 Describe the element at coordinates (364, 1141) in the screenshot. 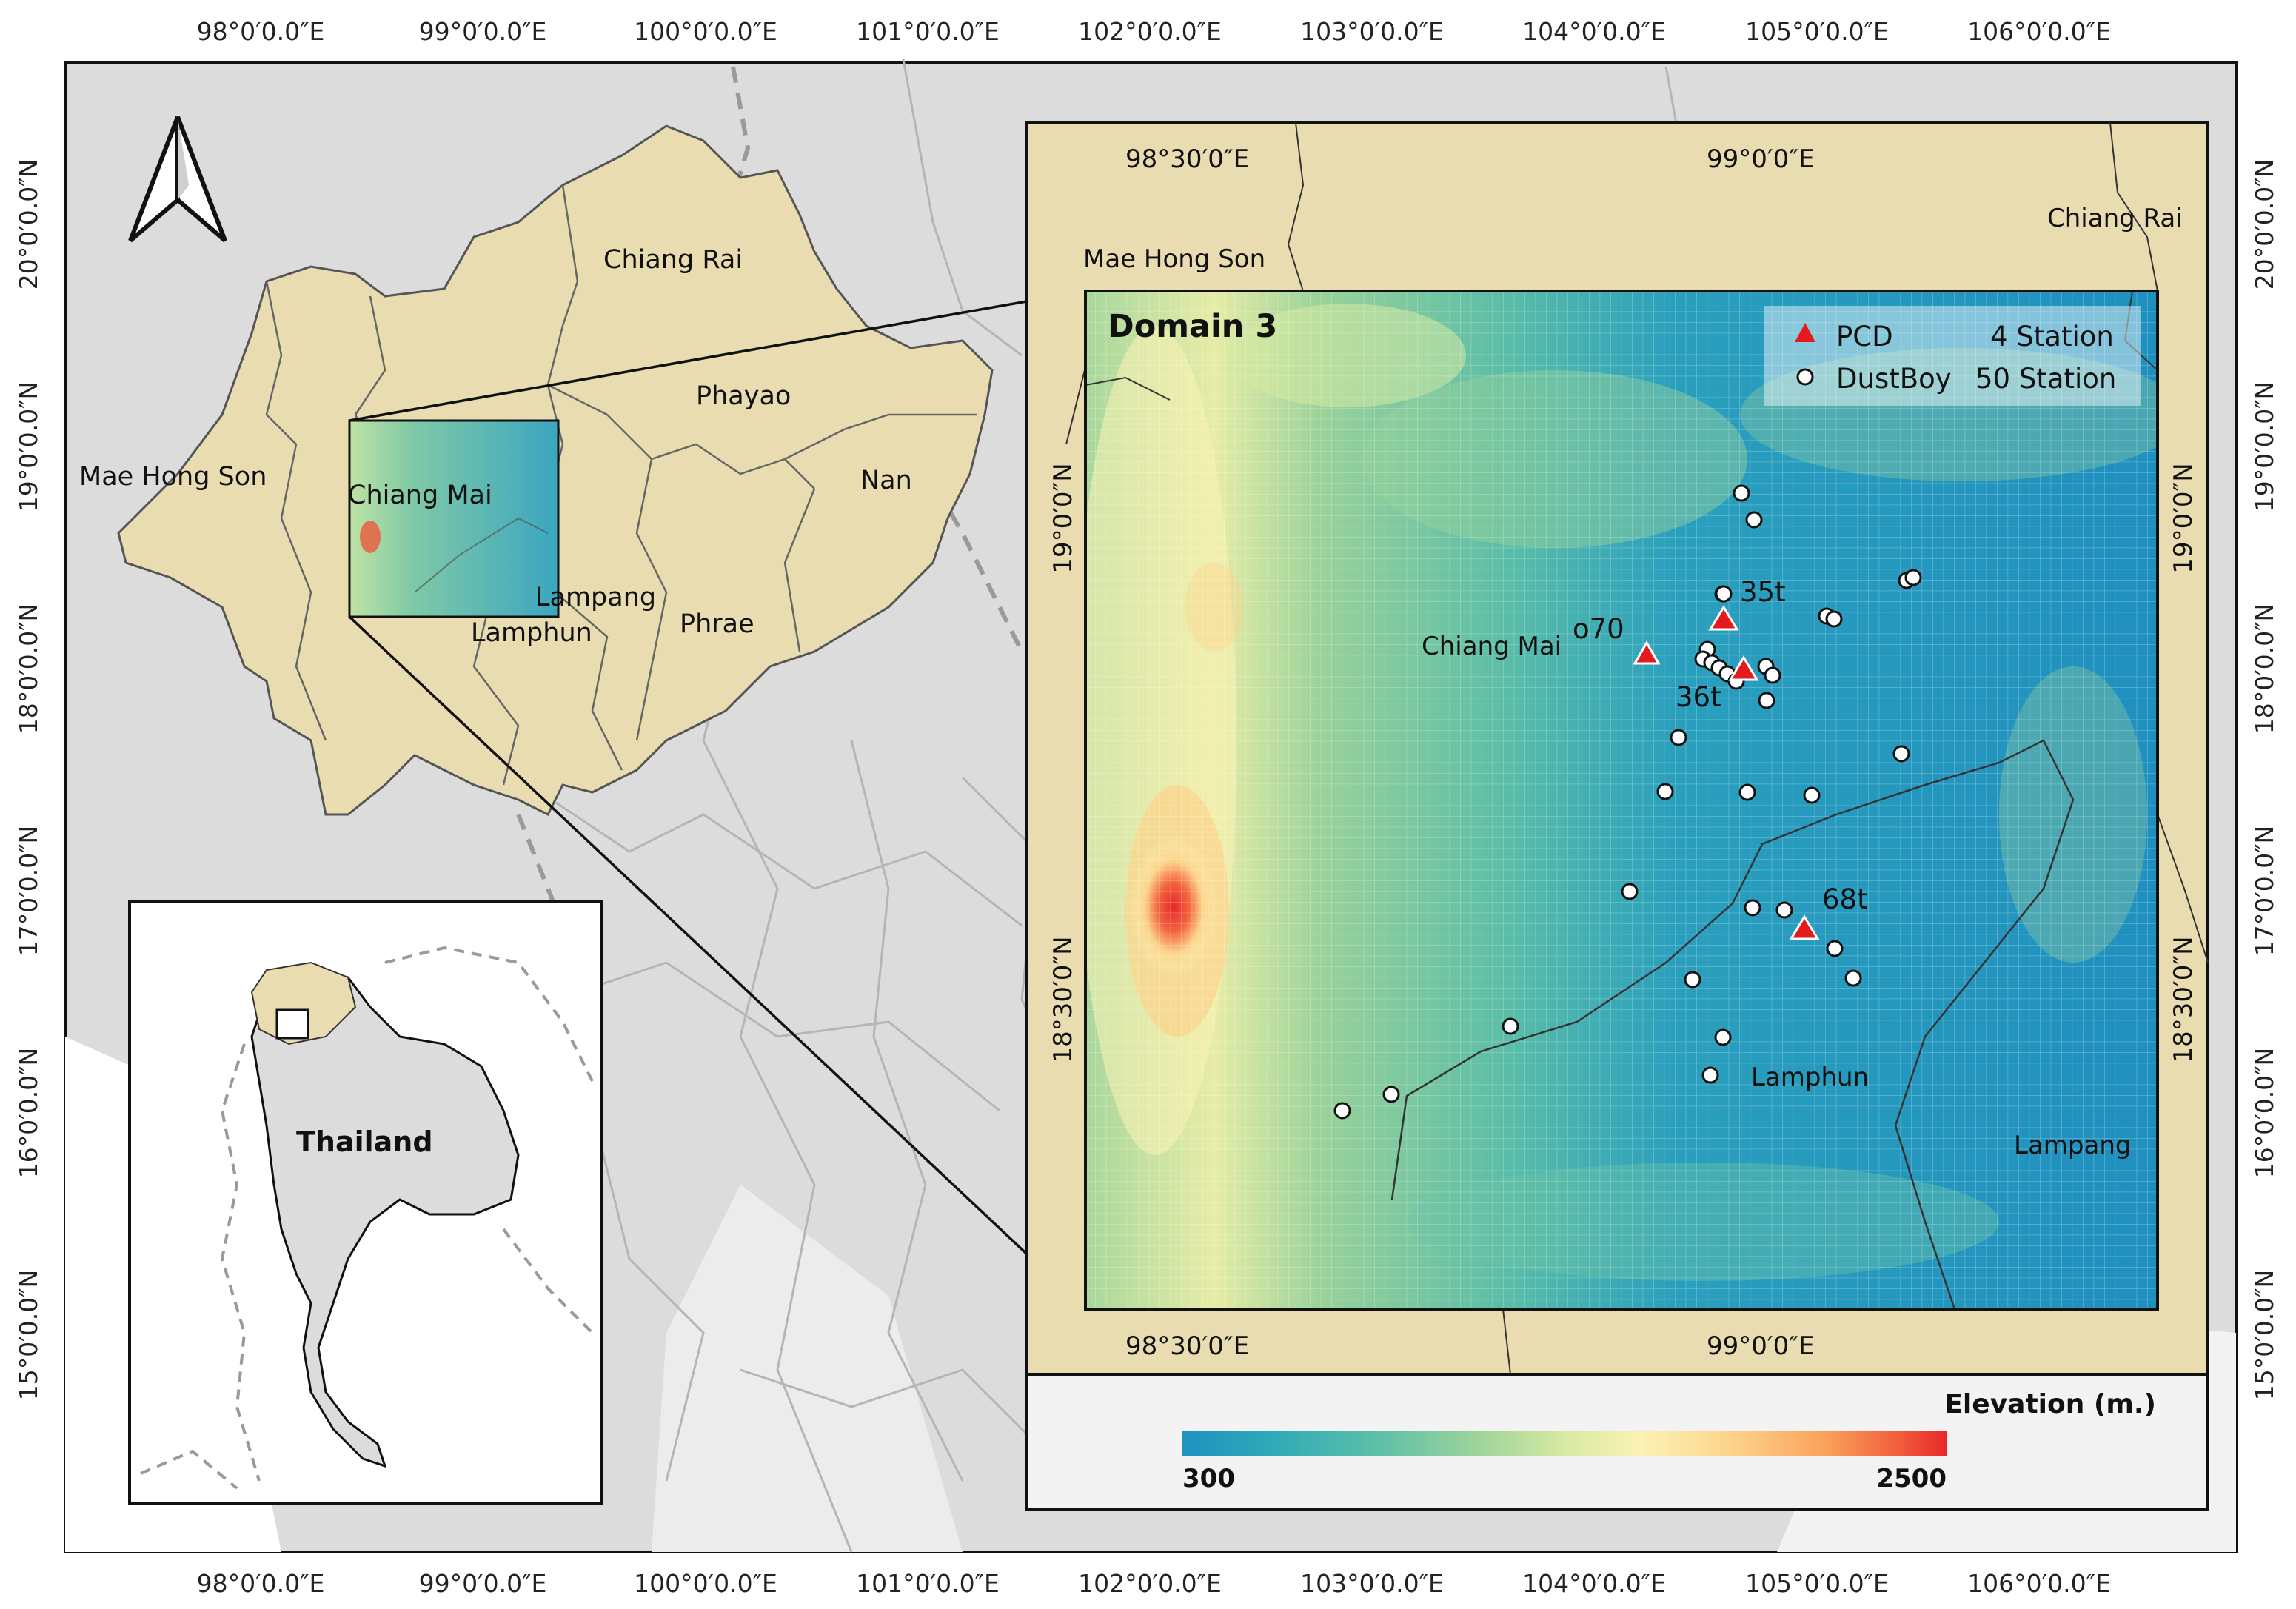

I see `label-thailand: Thailand` at that location.